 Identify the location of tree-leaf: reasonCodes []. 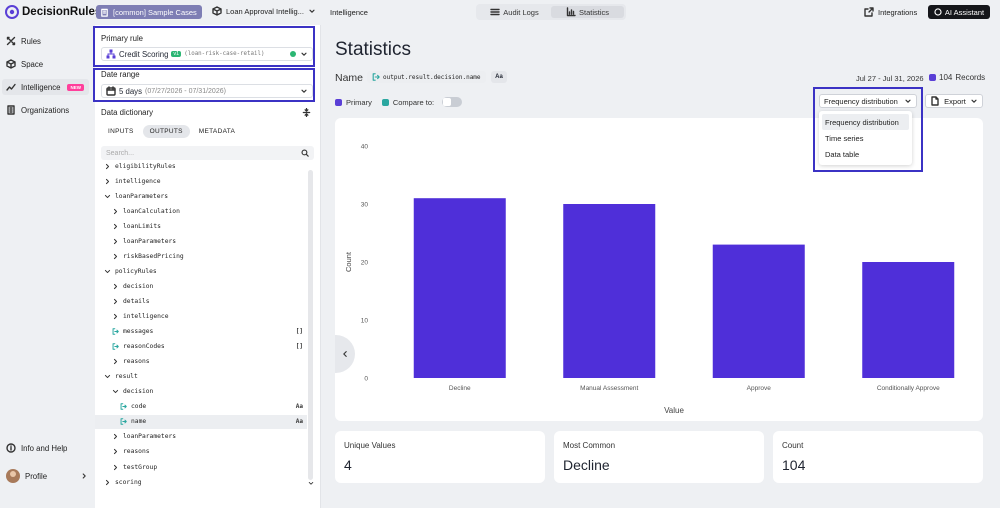
(201, 347).